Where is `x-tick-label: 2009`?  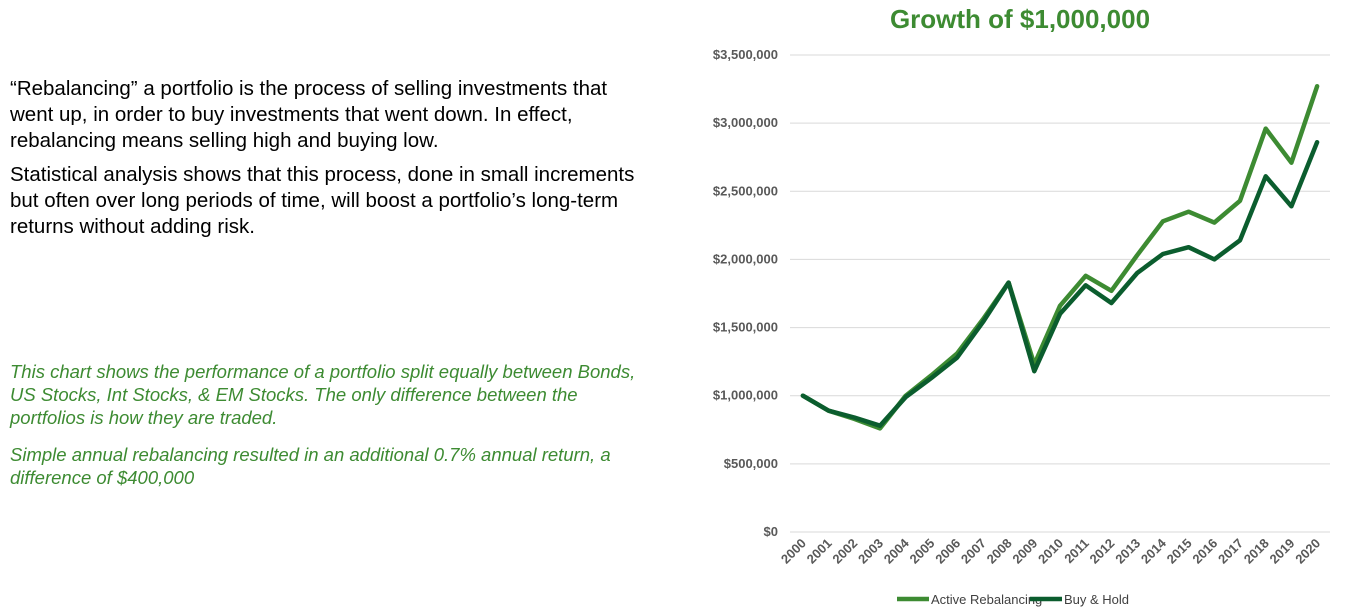
x-tick-label: 2009 is located at coordinates (1024, 551).